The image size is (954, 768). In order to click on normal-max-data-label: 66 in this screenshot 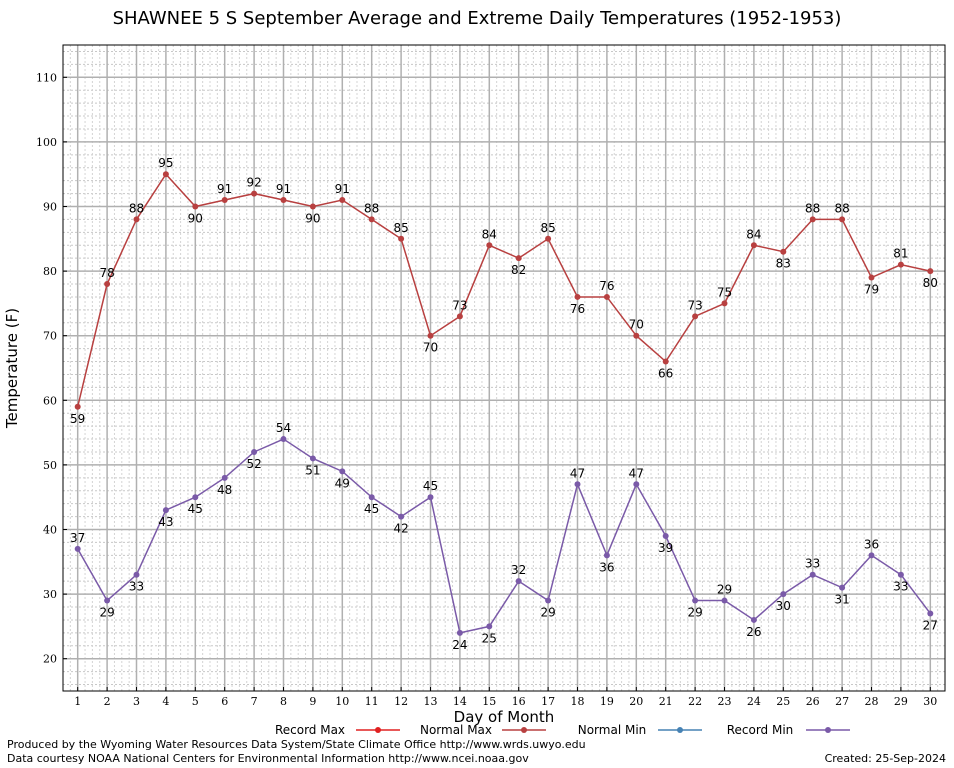, I will do `click(665, 374)`.